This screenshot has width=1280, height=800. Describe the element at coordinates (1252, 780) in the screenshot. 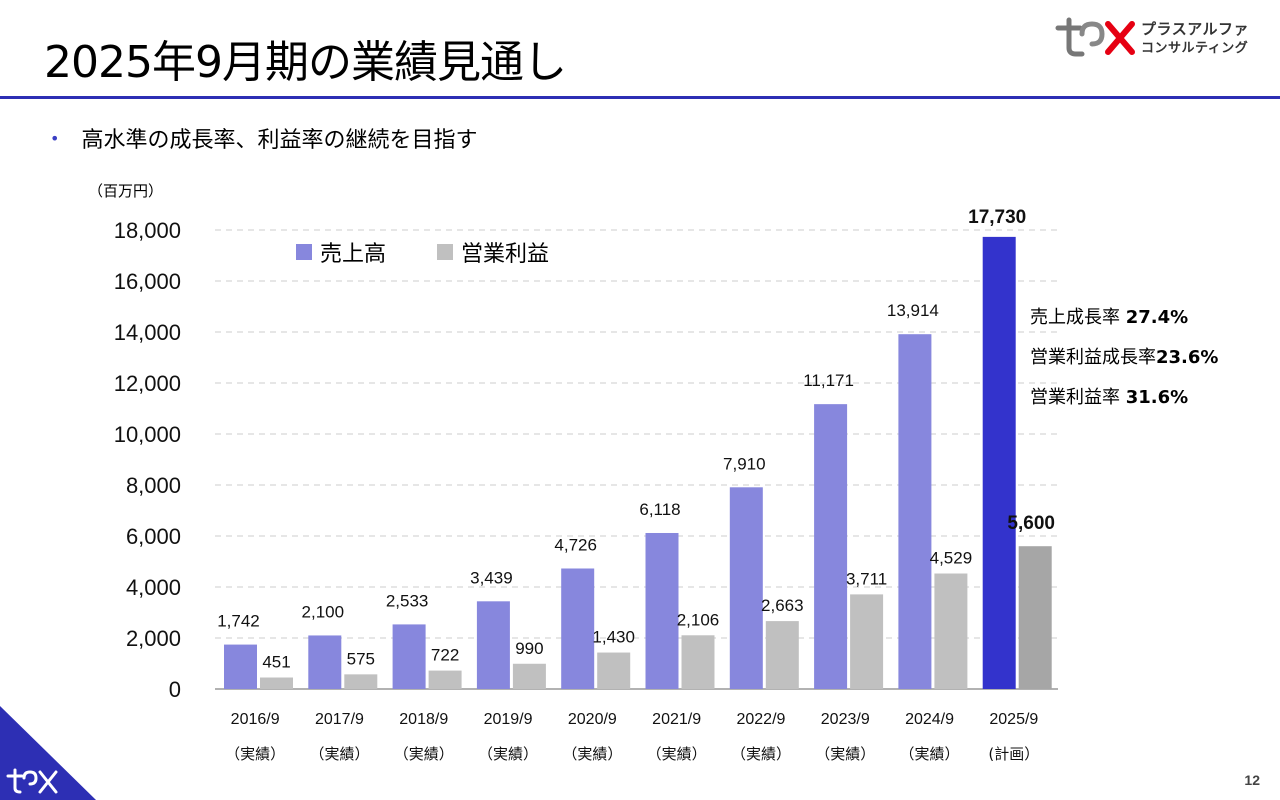

I see `page-number: 12` at that location.